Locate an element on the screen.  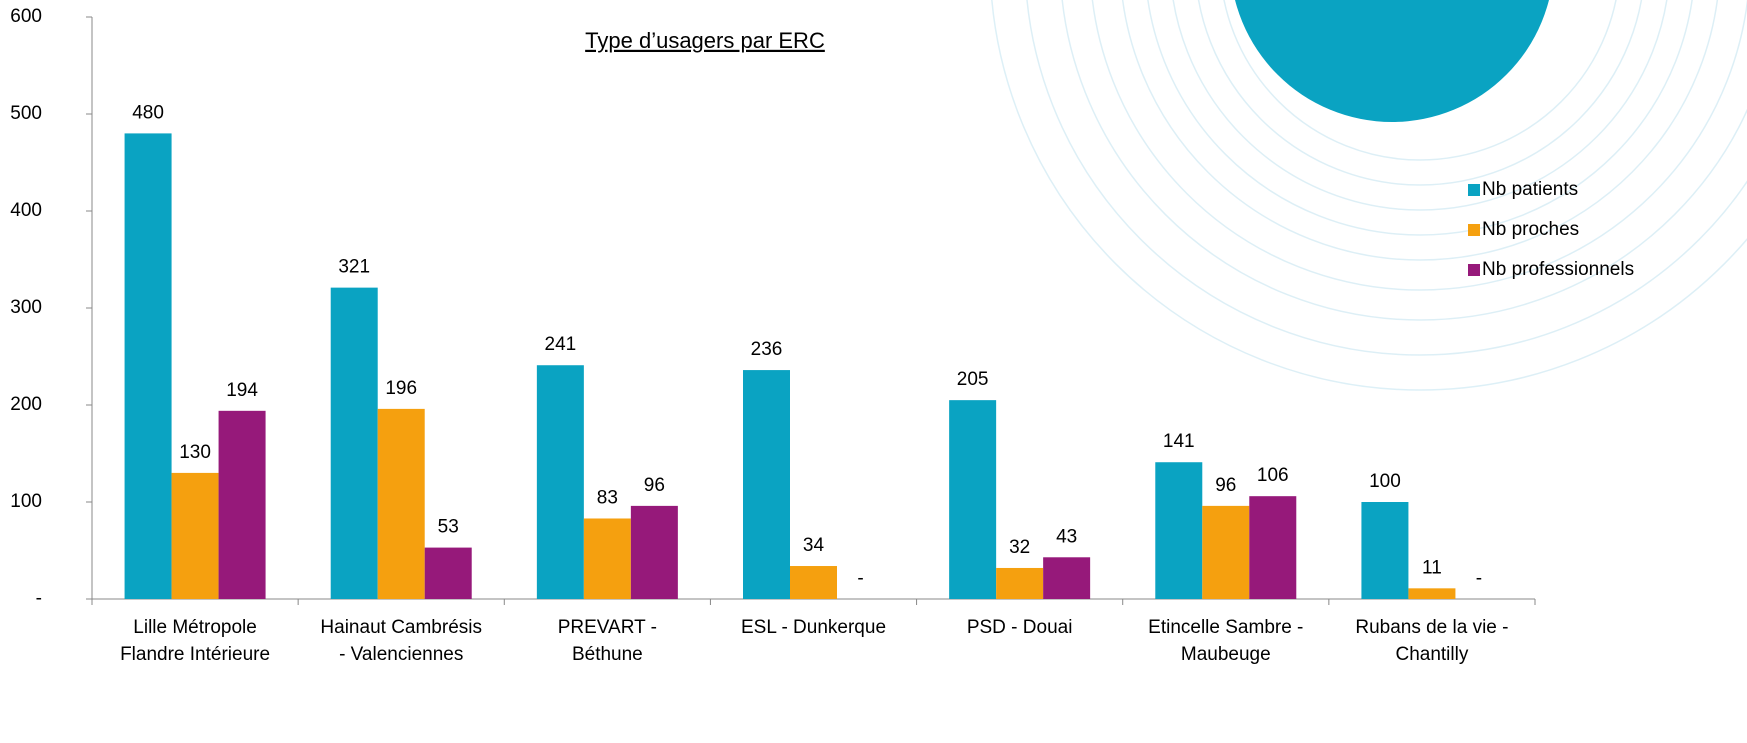
x-tick-label: Chantilly is located at coordinates (1431, 654).